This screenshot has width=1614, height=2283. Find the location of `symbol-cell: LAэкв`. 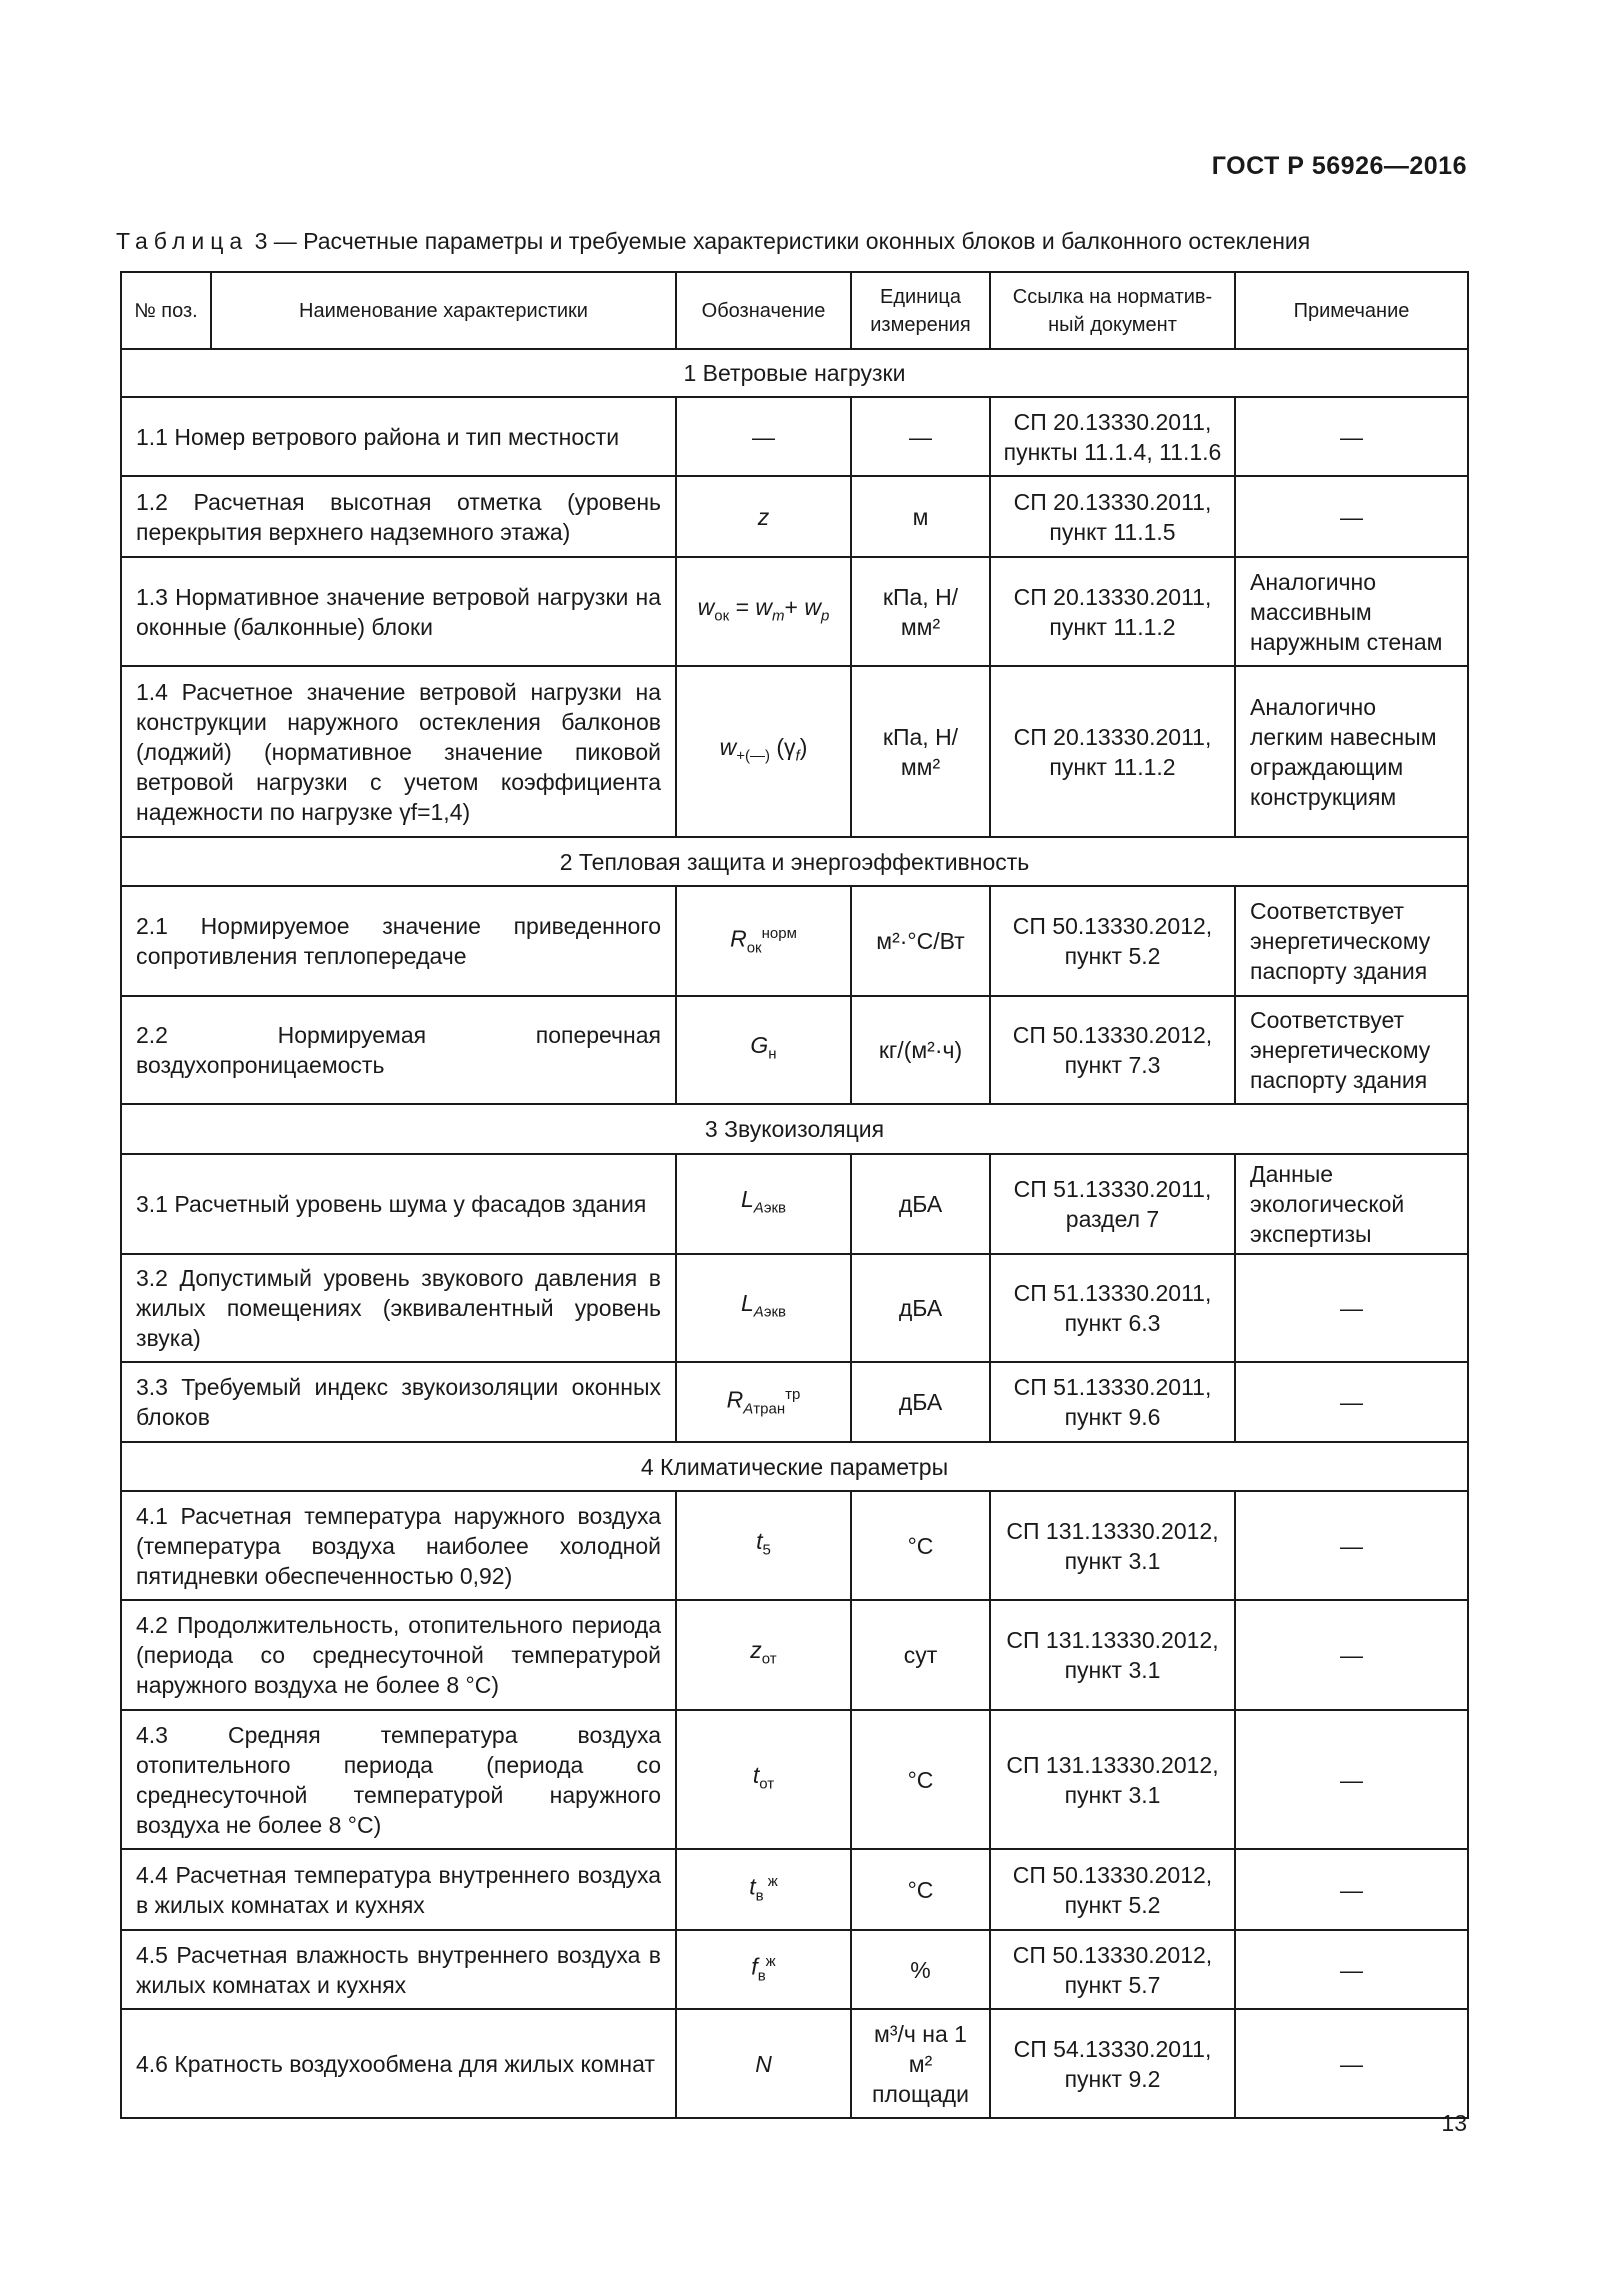

symbol-cell: LAэкв is located at coordinates (763, 1204).